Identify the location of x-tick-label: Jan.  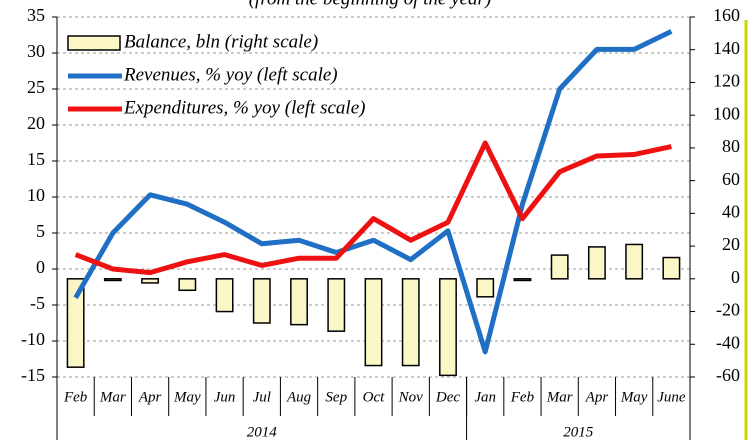
(485, 397).